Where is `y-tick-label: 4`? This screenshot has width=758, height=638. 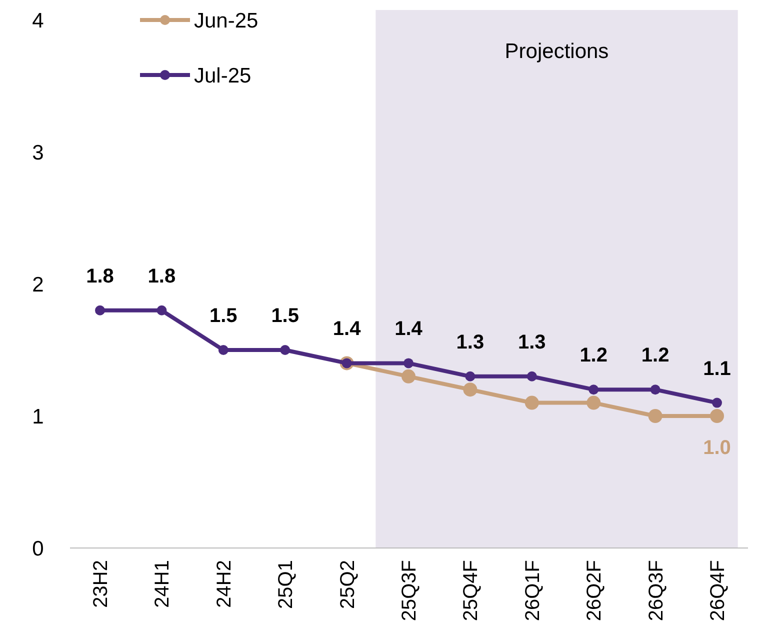 y-tick-label: 4 is located at coordinates (38, 20).